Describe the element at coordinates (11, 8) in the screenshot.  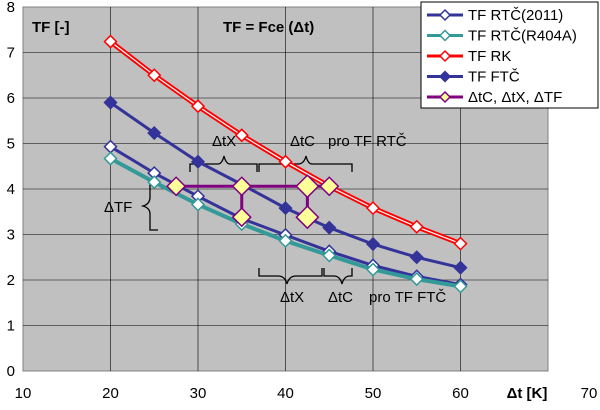
I see `y-tick-label-8: 8` at that location.